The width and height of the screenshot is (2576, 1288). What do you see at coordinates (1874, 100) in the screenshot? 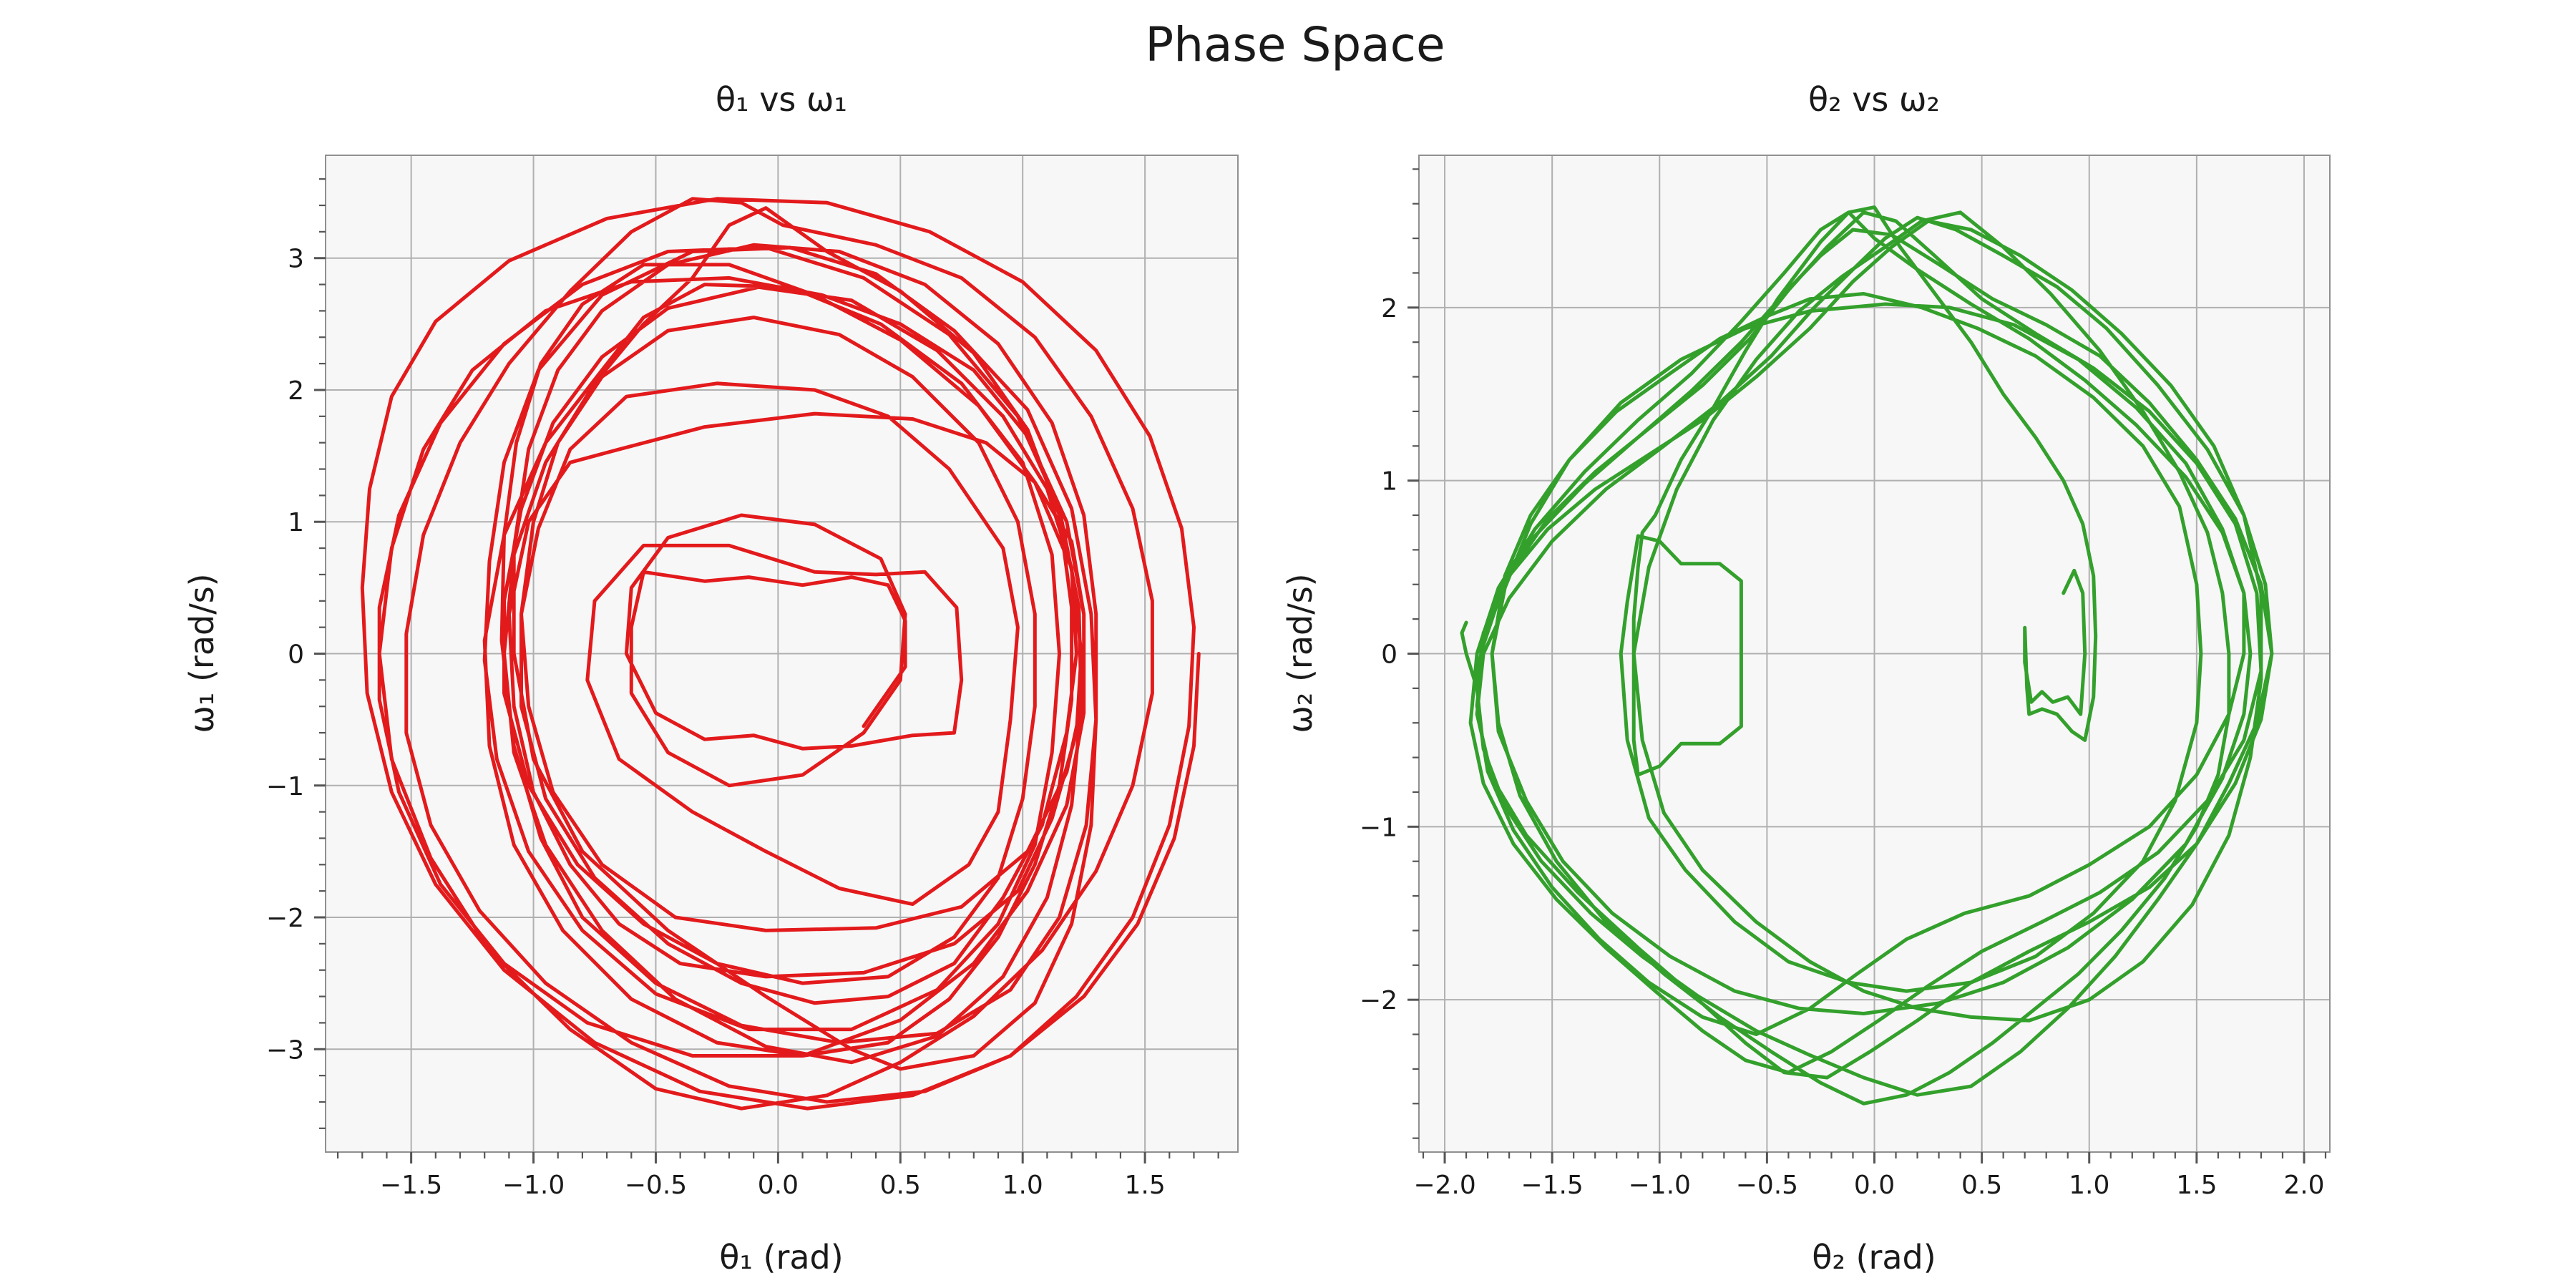
I see `chart-title-2: θ₂ vs ω₂` at bounding box center [1874, 100].